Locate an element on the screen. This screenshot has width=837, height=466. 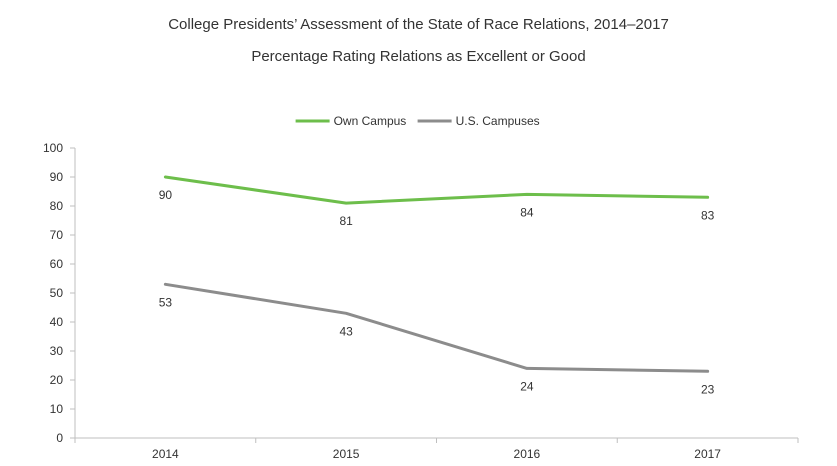
data-label: 53 is located at coordinates (166, 302).